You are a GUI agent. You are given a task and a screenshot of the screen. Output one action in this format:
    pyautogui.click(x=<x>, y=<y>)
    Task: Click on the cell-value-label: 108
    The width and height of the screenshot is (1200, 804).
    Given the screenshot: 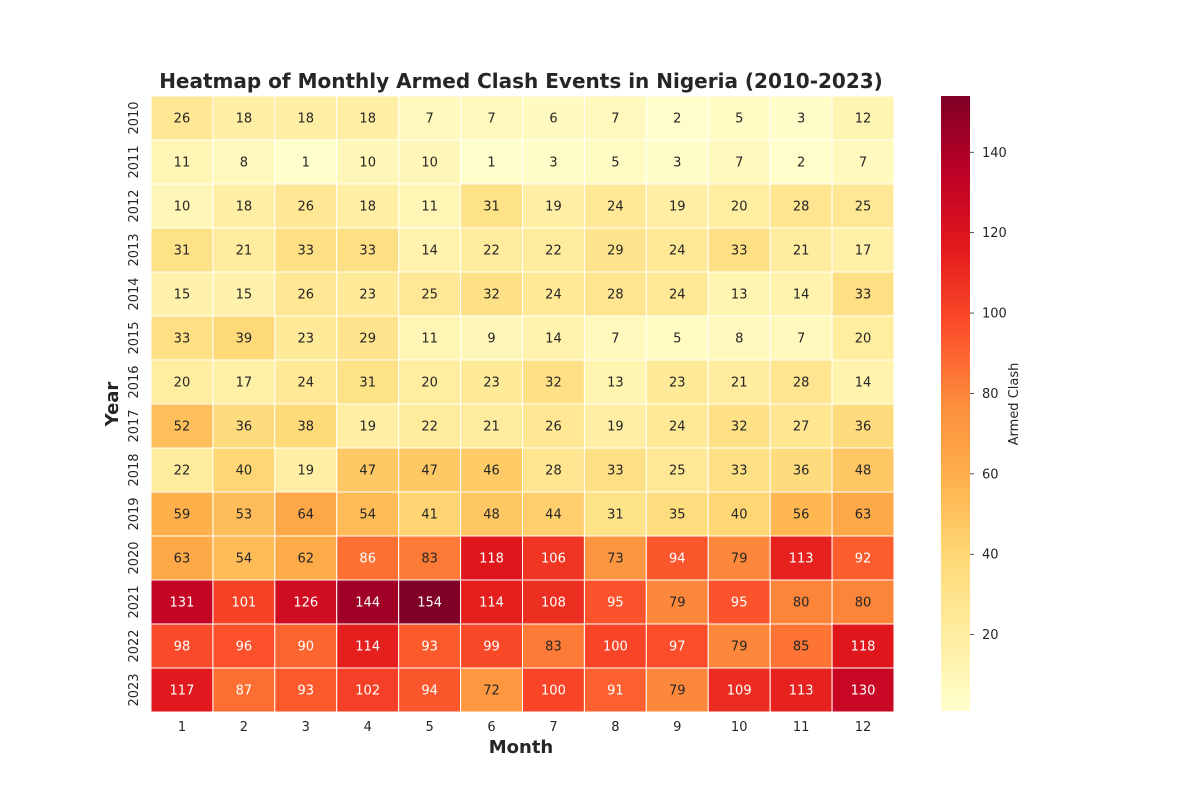 What is the action you would take?
    pyautogui.click(x=553, y=603)
    